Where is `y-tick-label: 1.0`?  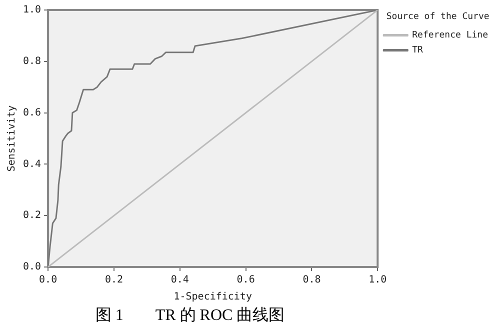 y-tick-label: 1.0 is located at coordinates (32, 10).